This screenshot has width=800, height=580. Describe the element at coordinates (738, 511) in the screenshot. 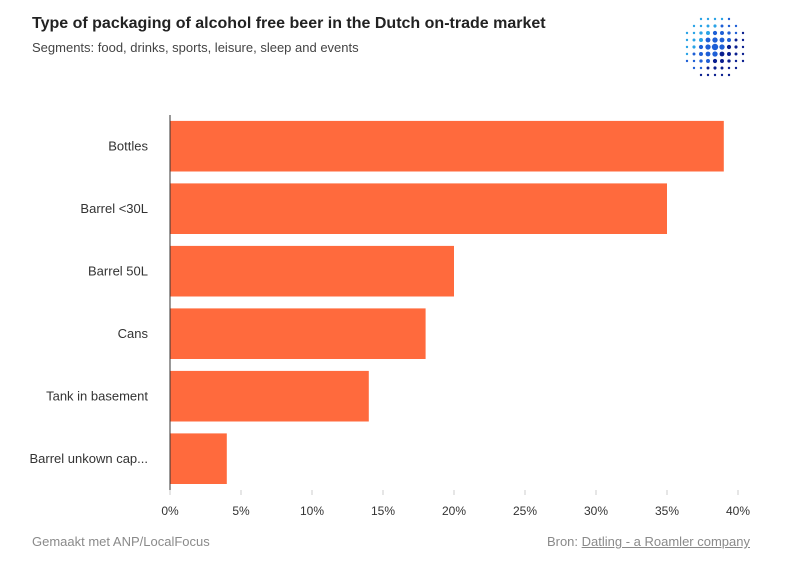

I see `x-tick-label: 40%` at that location.